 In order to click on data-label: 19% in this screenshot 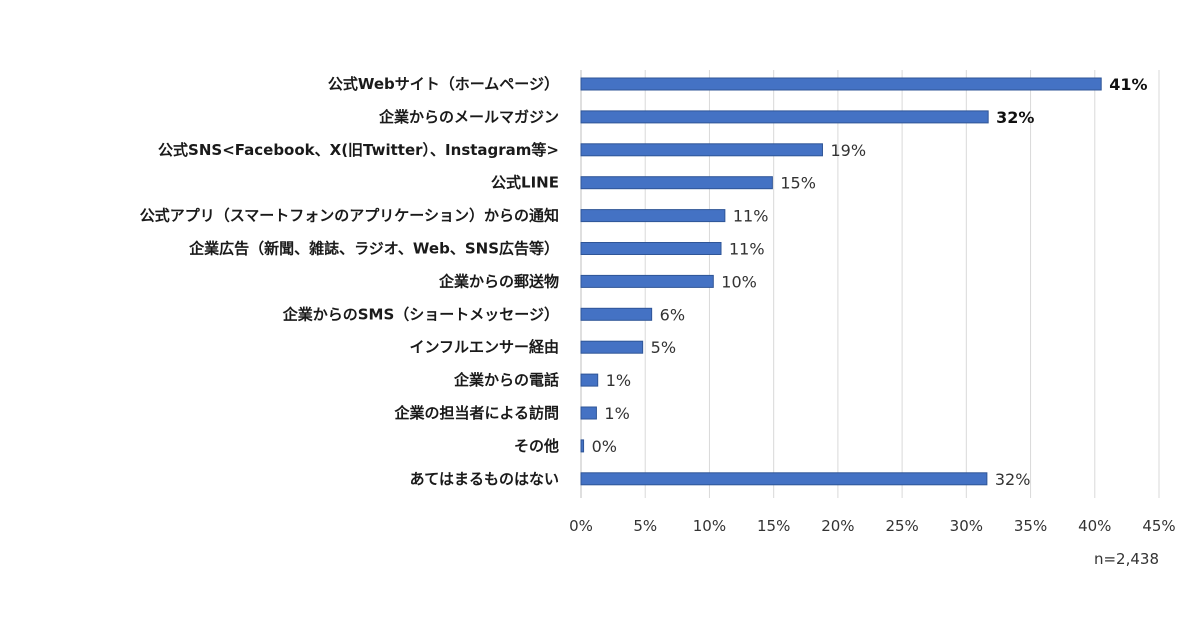, I will do `click(848, 150)`.